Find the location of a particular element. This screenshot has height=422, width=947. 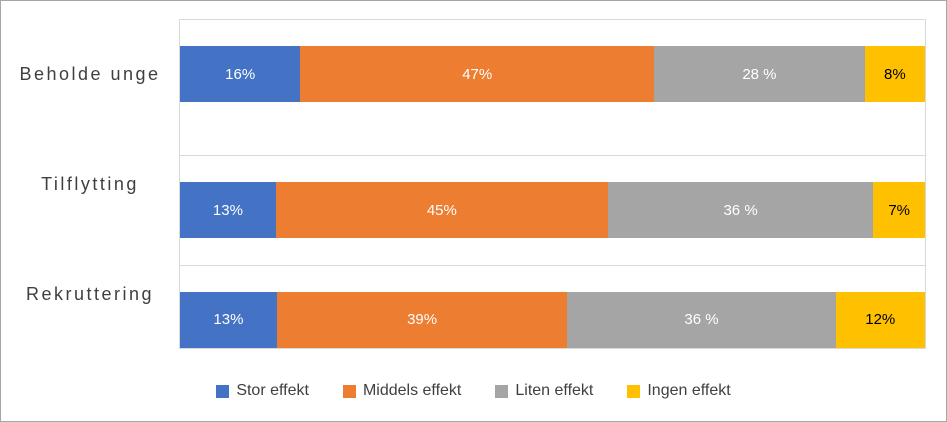

legend-item-middels-effekt: Middels effekt is located at coordinates (402, 391).